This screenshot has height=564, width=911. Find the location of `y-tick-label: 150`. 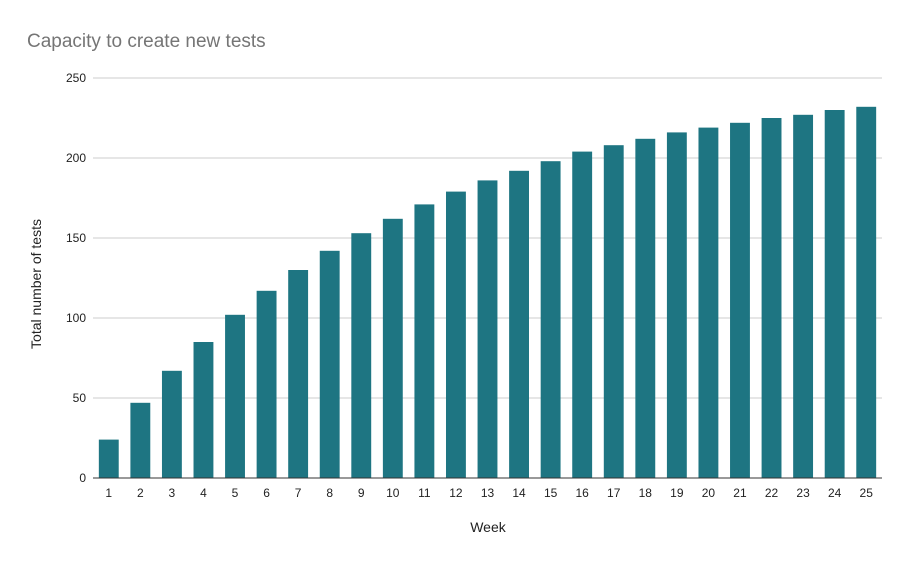

y-tick-label: 150 is located at coordinates (76, 238).